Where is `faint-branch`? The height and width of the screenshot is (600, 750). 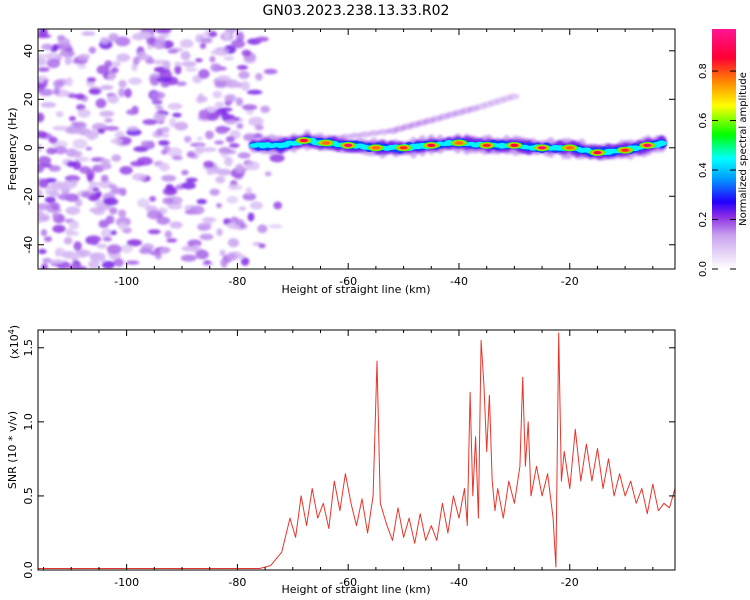
faint-branch is located at coordinates (425, 117).